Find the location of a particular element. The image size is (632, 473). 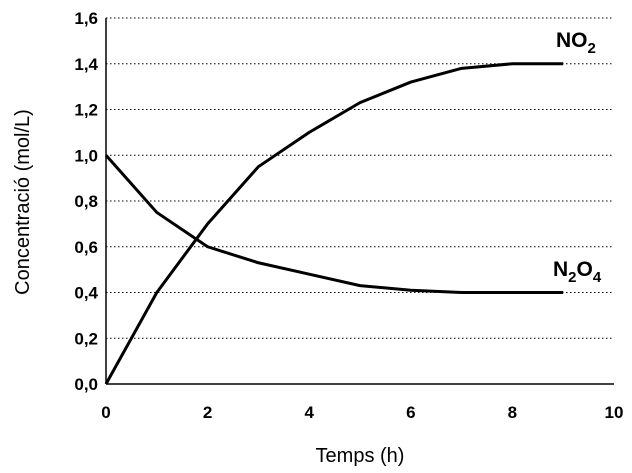

x-tick-label: 4 is located at coordinates (309, 412).